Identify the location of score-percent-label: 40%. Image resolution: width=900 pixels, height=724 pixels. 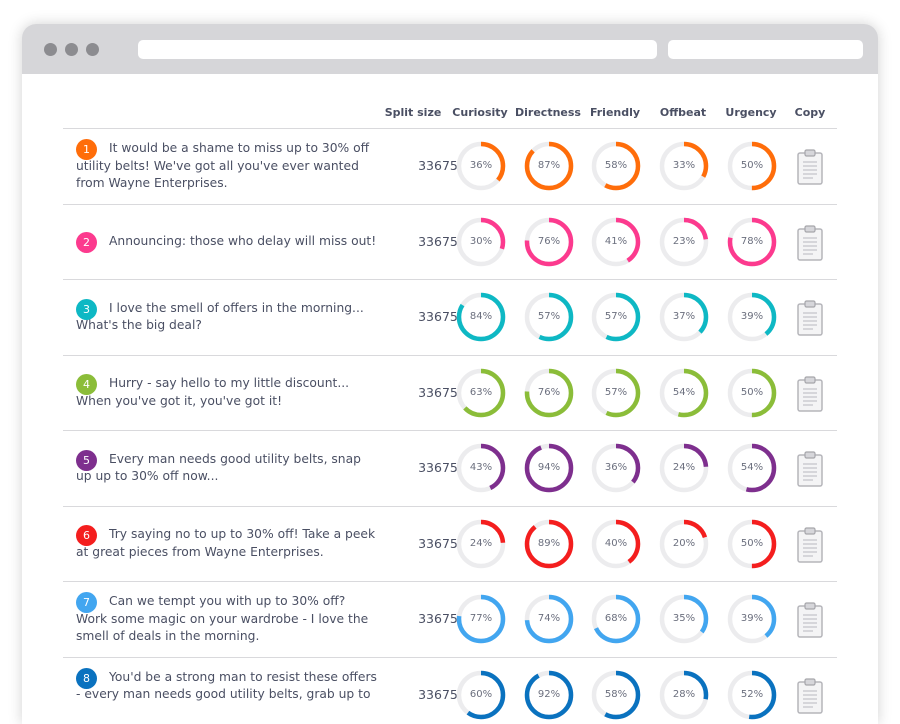
(616, 544).